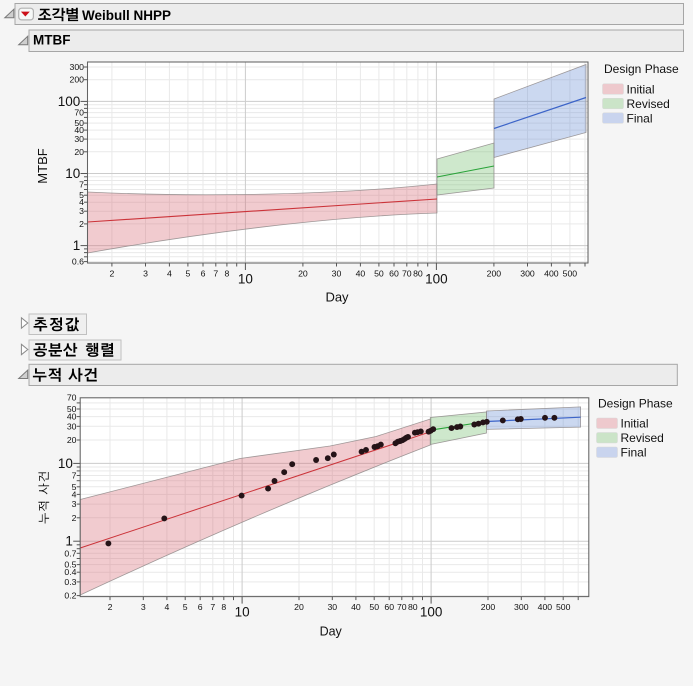  I want to click on svg-text: 0.6, so click(78, 262).